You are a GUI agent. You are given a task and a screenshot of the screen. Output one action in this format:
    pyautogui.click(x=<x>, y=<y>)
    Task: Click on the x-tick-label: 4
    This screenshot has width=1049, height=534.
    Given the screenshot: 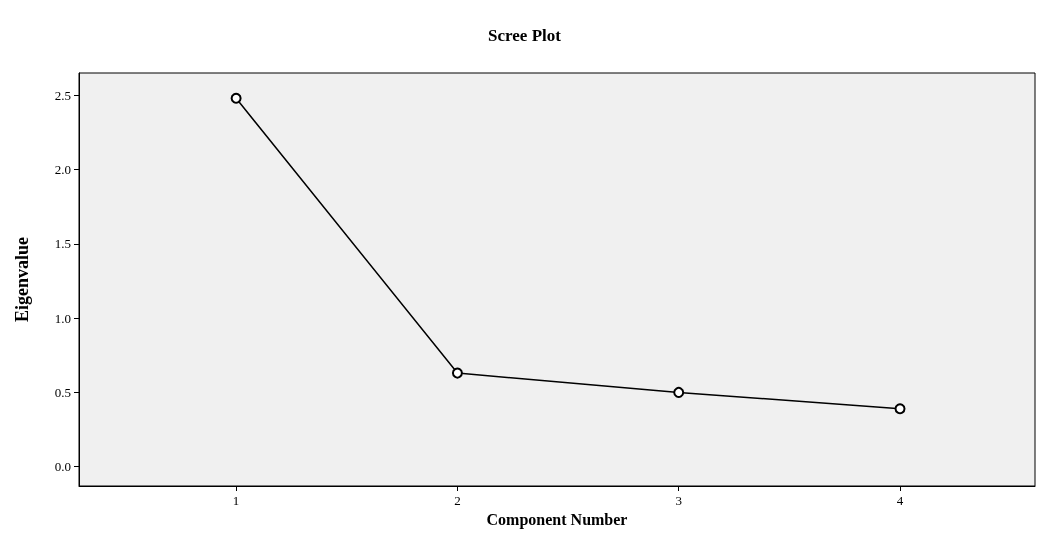 What is the action you would take?
    pyautogui.click(x=900, y=500)
    